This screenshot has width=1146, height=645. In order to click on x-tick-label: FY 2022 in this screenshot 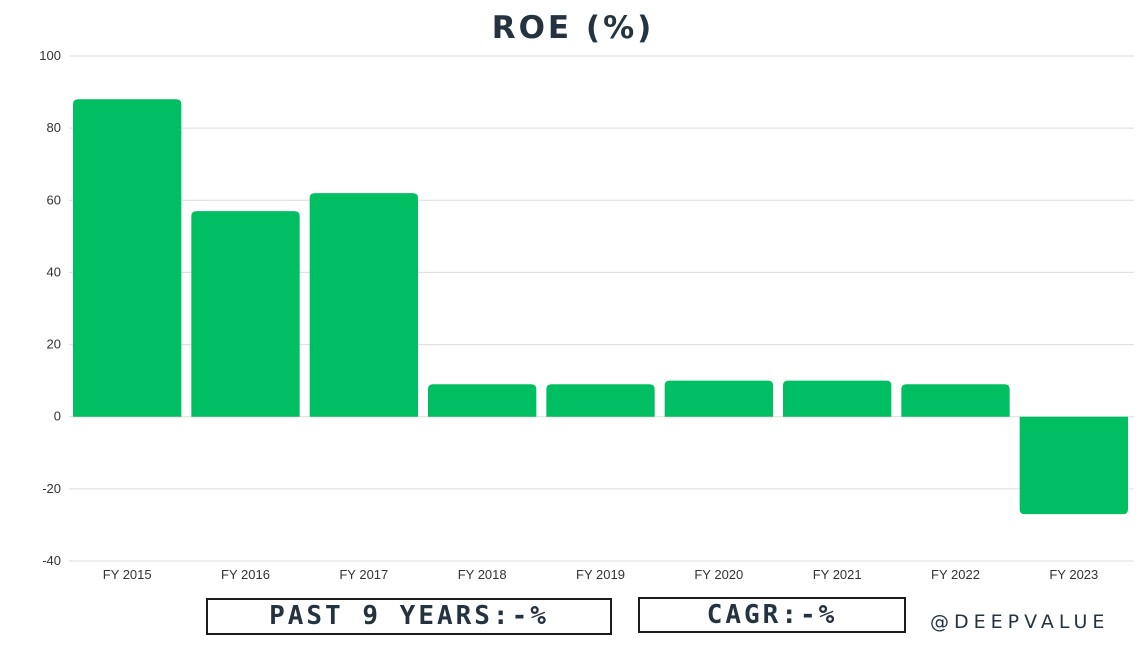, I will do `click(955, 574)`.